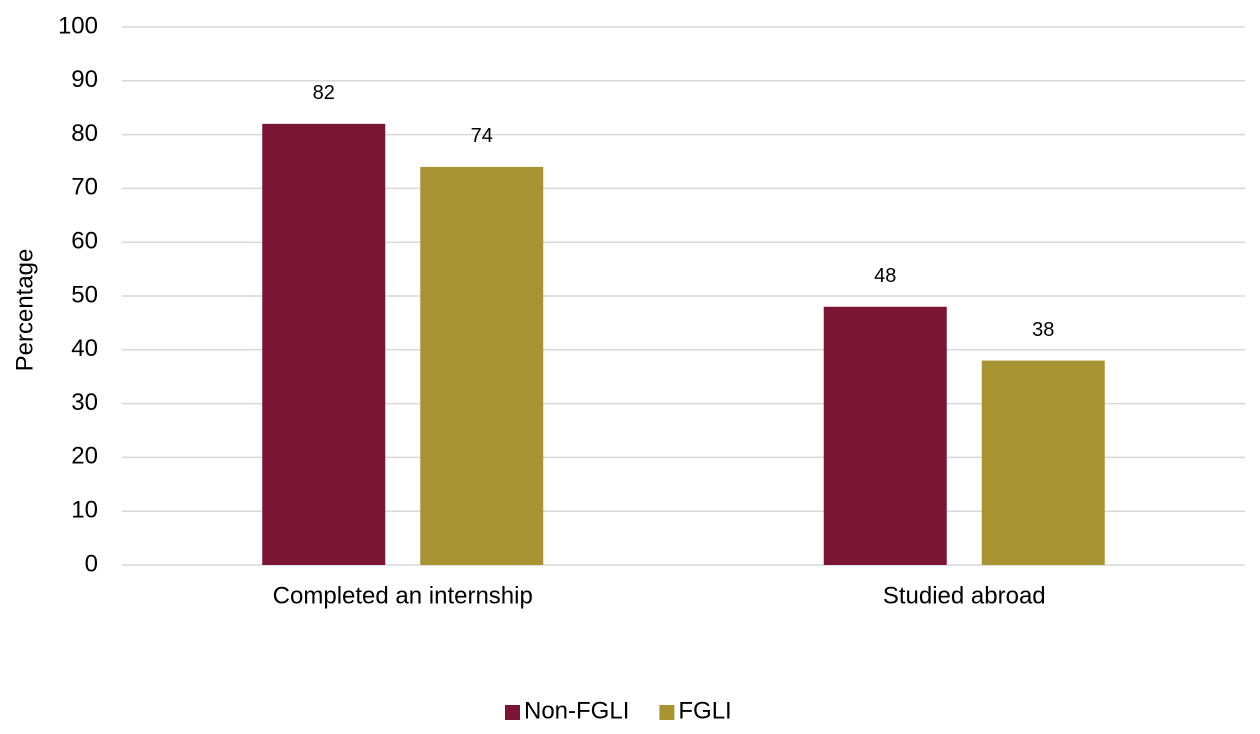  What do you see at coordinates (964, 595) in the screenshot?
I see `x-tick-label: Studied abroad` at bounding box center [964, 595].